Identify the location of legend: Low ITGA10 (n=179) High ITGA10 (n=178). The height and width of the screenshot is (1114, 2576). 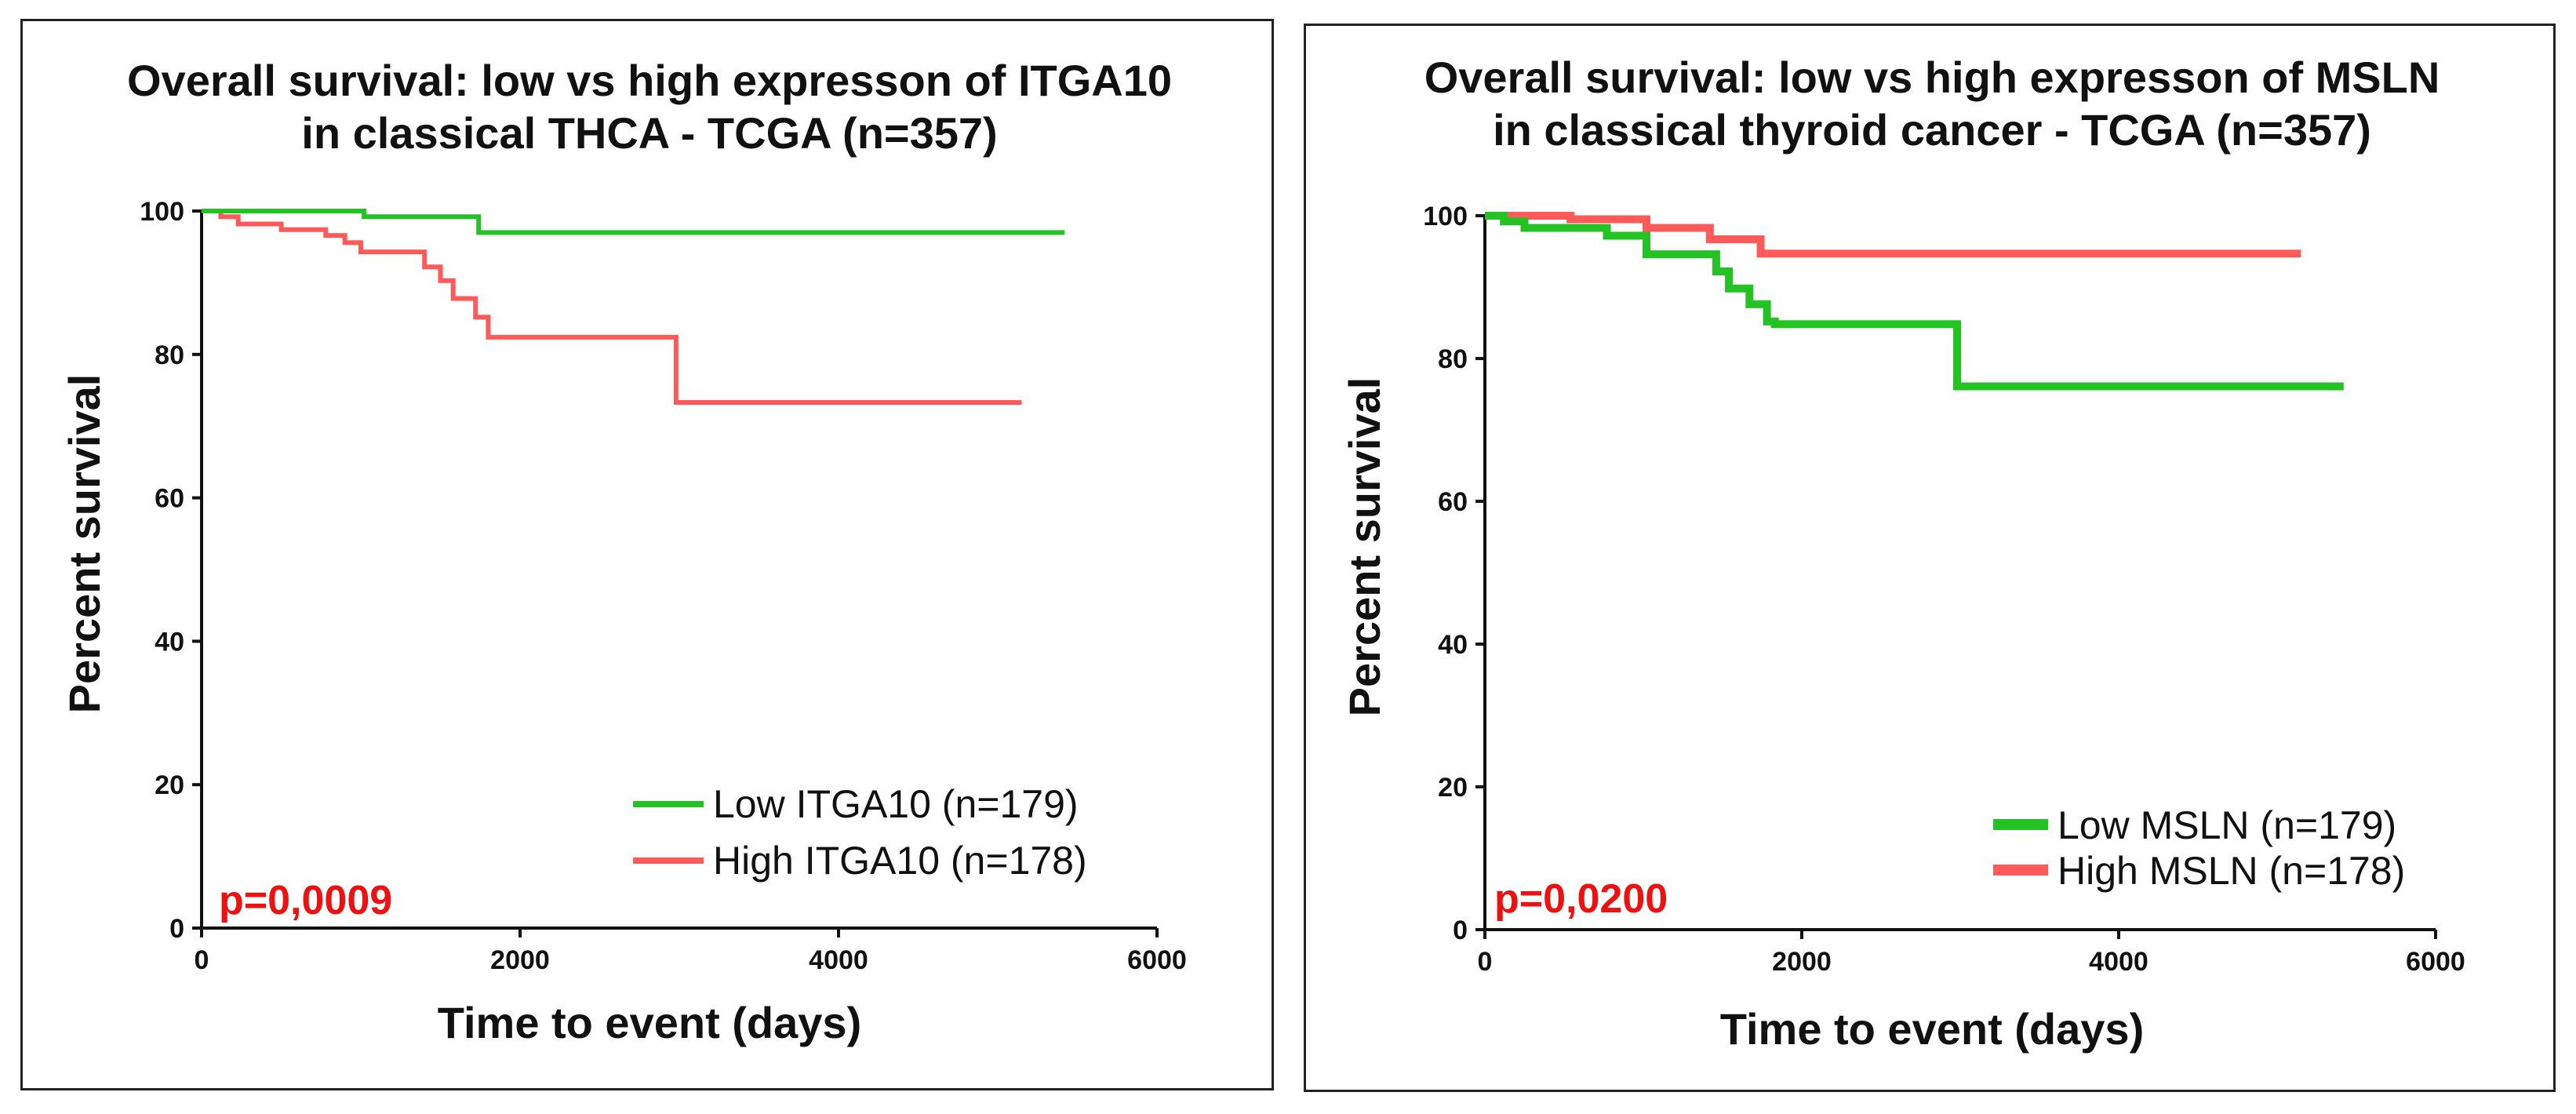
(860, 832).